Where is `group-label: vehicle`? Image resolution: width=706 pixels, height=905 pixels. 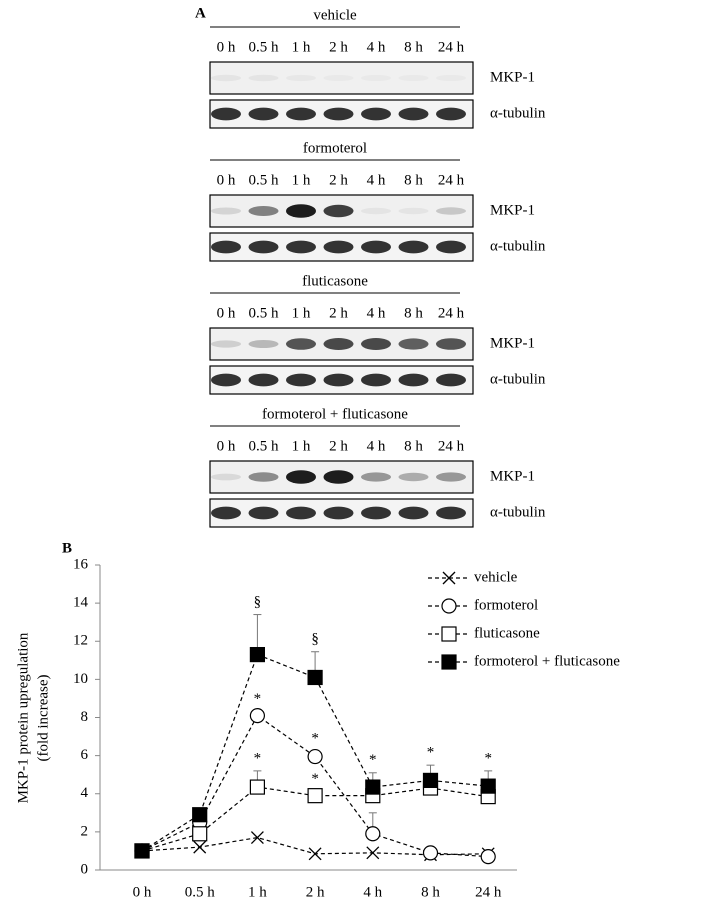 group-label: vehicle is located at coordinates (335, 15).